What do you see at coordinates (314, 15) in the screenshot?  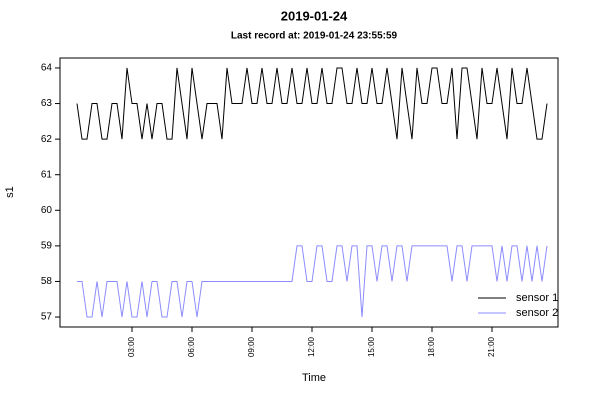 I see `chart-title: 2019-01-24` at bounding box center [314, 15].